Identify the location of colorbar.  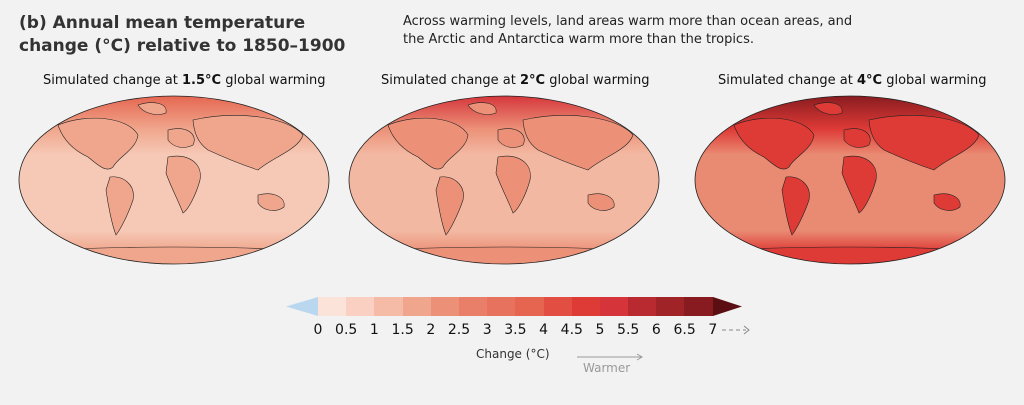
(514, 306).